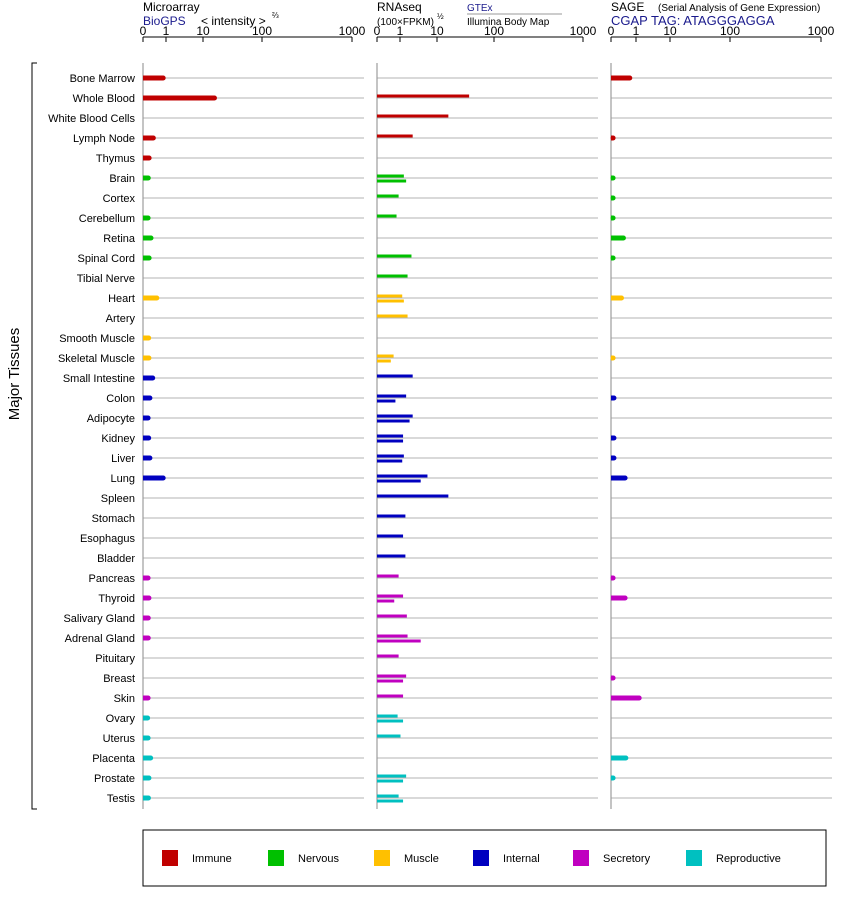  What do you see at coordinates (276, 858) in the screenshot?
I see `legend-swatch-nervous` at bounding box center [276, 858].